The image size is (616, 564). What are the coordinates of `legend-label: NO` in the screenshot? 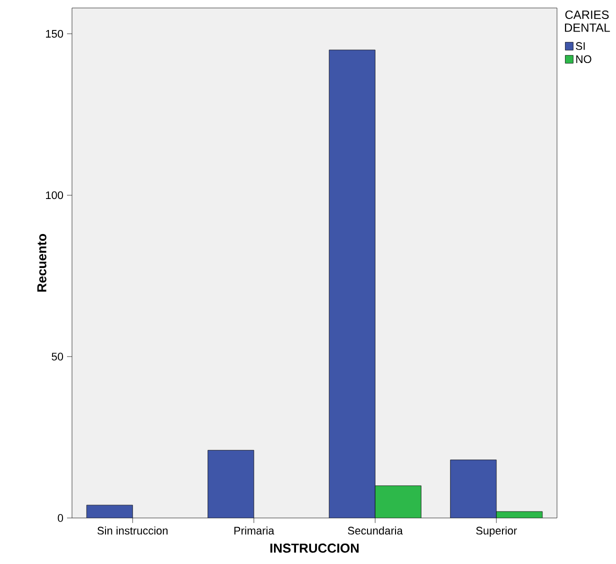 It's located at (584, 59).